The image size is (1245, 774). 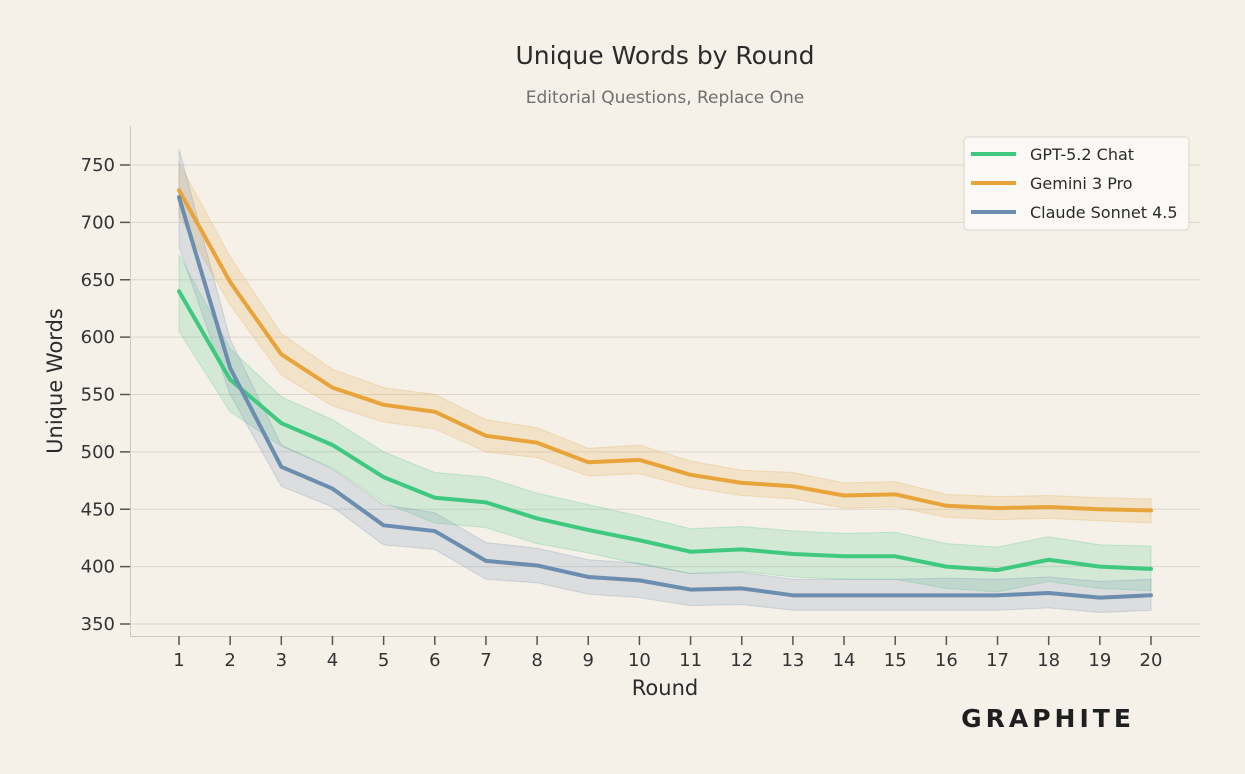 I want to click on x-axis-ticks: 1 2 3 4 5 6 7 8 9 10 11 12 13 14 15 16 17 18 19 20, so click(x=667, y=653).